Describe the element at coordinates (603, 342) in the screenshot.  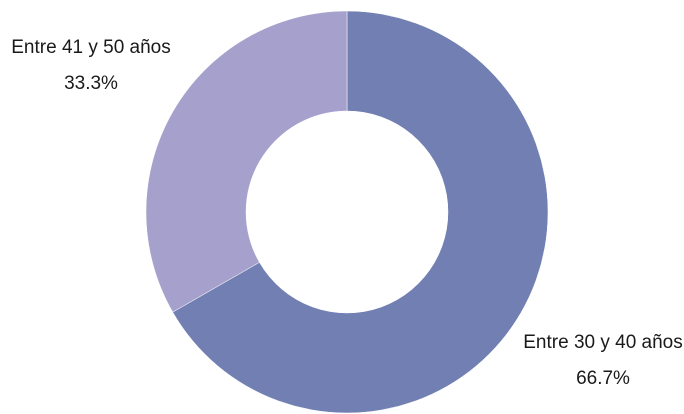
I see `slice-label-entre-30-40: Entre 30 y 40 años` at that location.